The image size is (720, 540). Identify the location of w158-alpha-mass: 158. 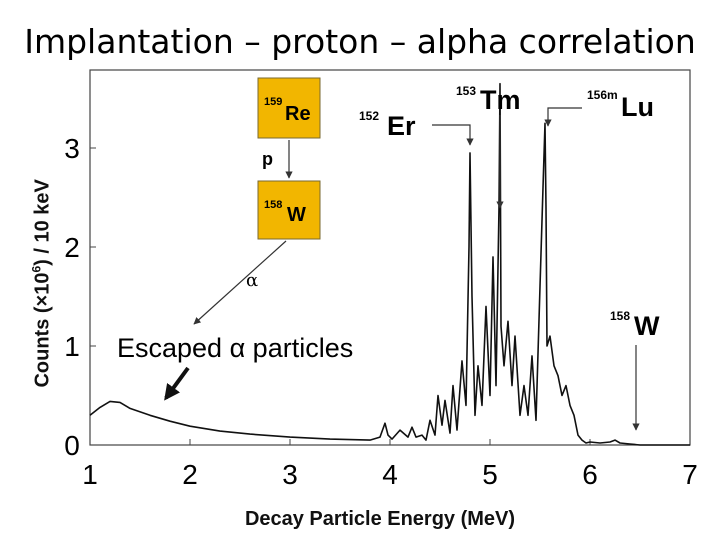
(620, 316).